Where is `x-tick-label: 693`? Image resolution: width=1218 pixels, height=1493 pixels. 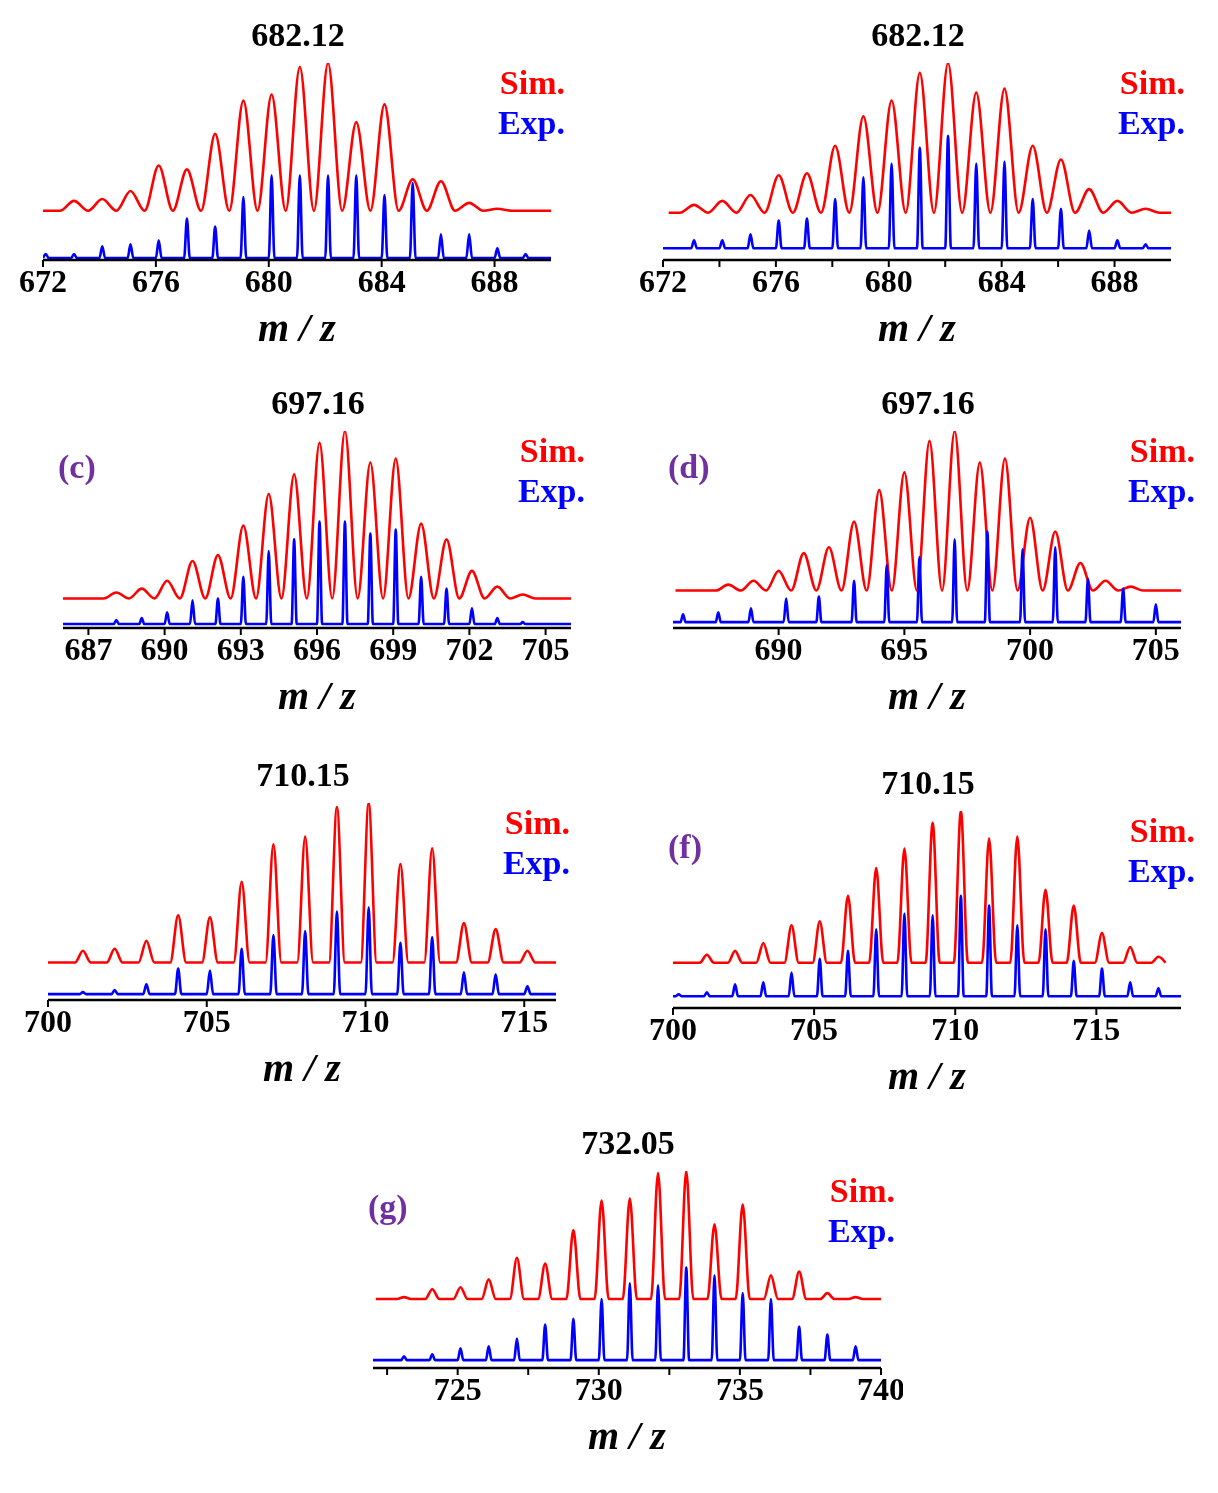
x-tick-label: 693 is located at coordinates (240, 648).